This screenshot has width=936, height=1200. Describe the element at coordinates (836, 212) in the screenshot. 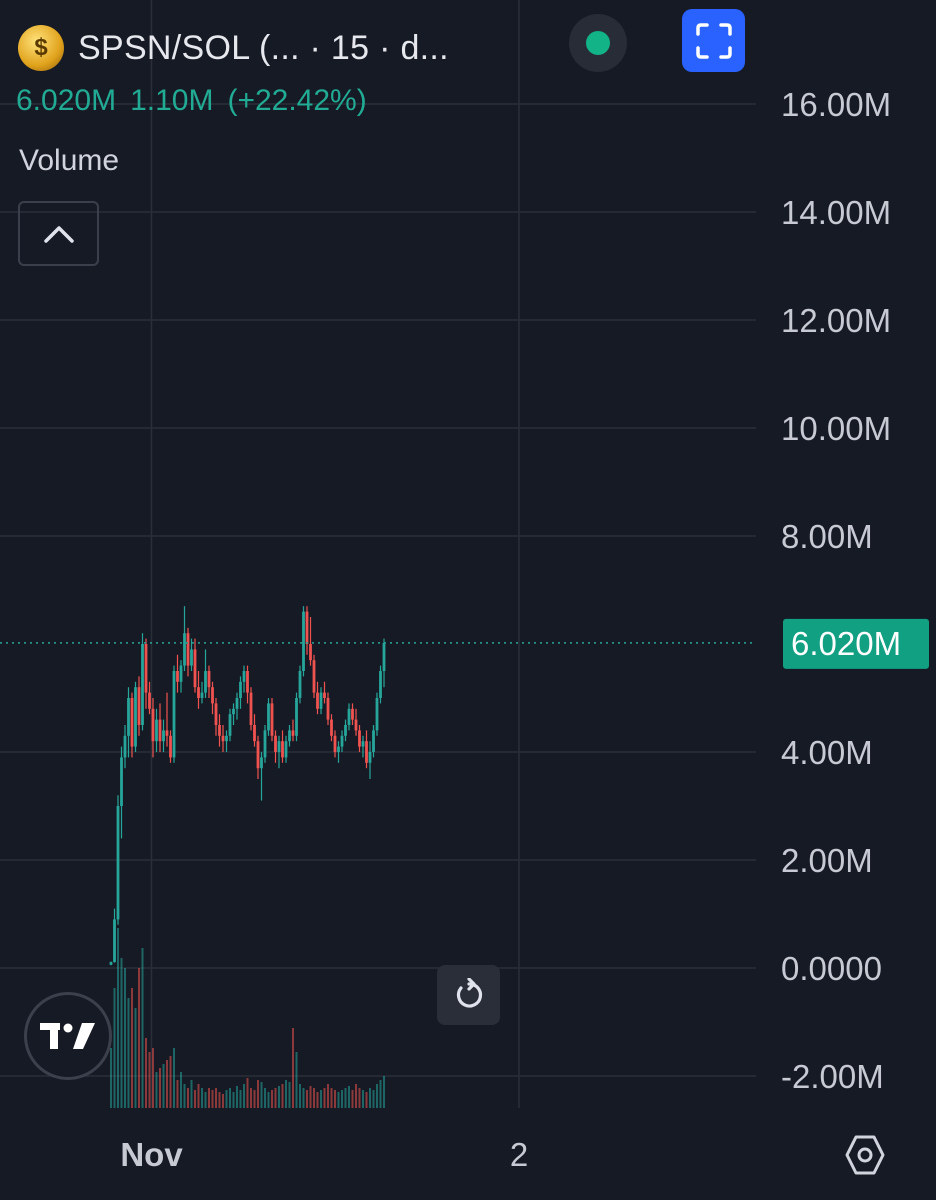

I see `price-tick-label: 14.00M` at that location.